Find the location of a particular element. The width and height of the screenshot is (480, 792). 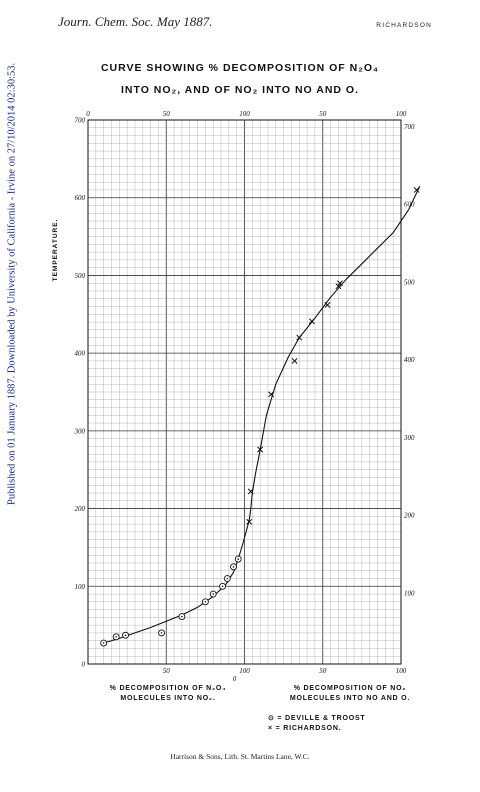

x-axis-label-right-line1: % DECOMPOSITION OF NO₂ is located at coordinates (350, 688).